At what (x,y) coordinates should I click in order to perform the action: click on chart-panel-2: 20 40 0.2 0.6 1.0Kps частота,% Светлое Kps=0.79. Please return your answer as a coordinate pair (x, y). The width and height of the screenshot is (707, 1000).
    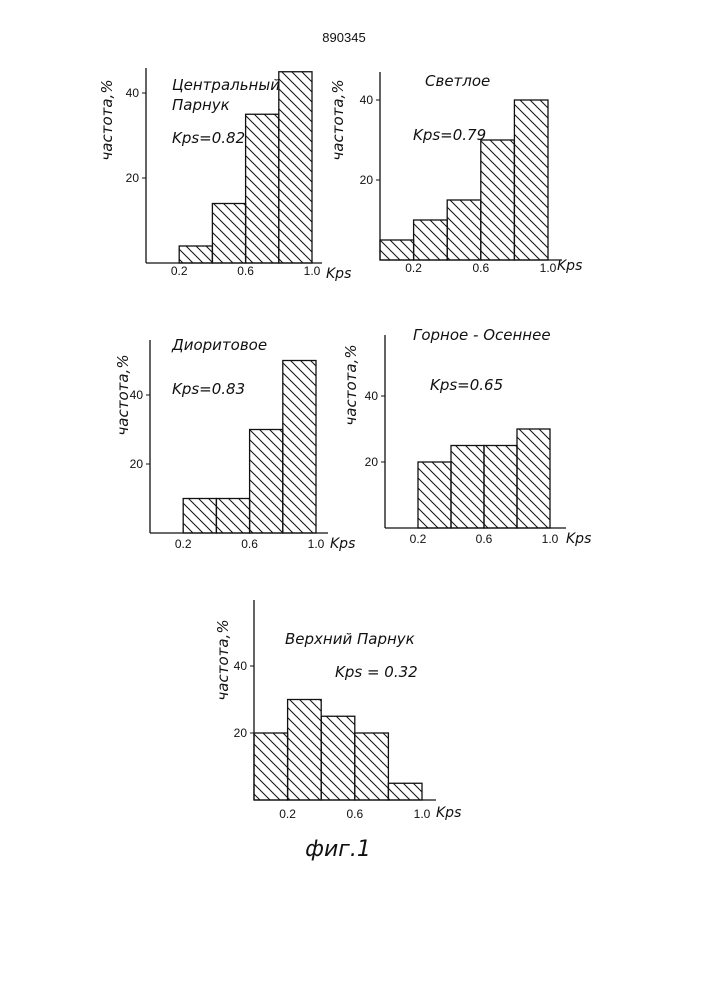
    Looking at the image, I should click on (455, 173).